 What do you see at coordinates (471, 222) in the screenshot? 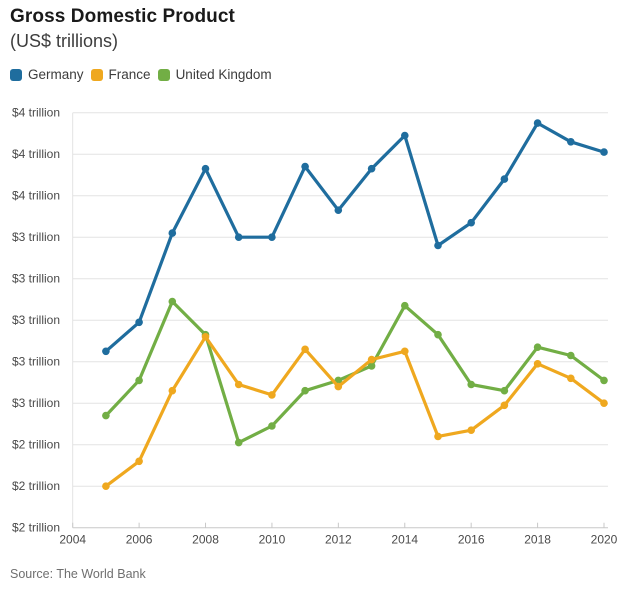
I see `data-point-germany-2016` at bounding box center [471, 222].